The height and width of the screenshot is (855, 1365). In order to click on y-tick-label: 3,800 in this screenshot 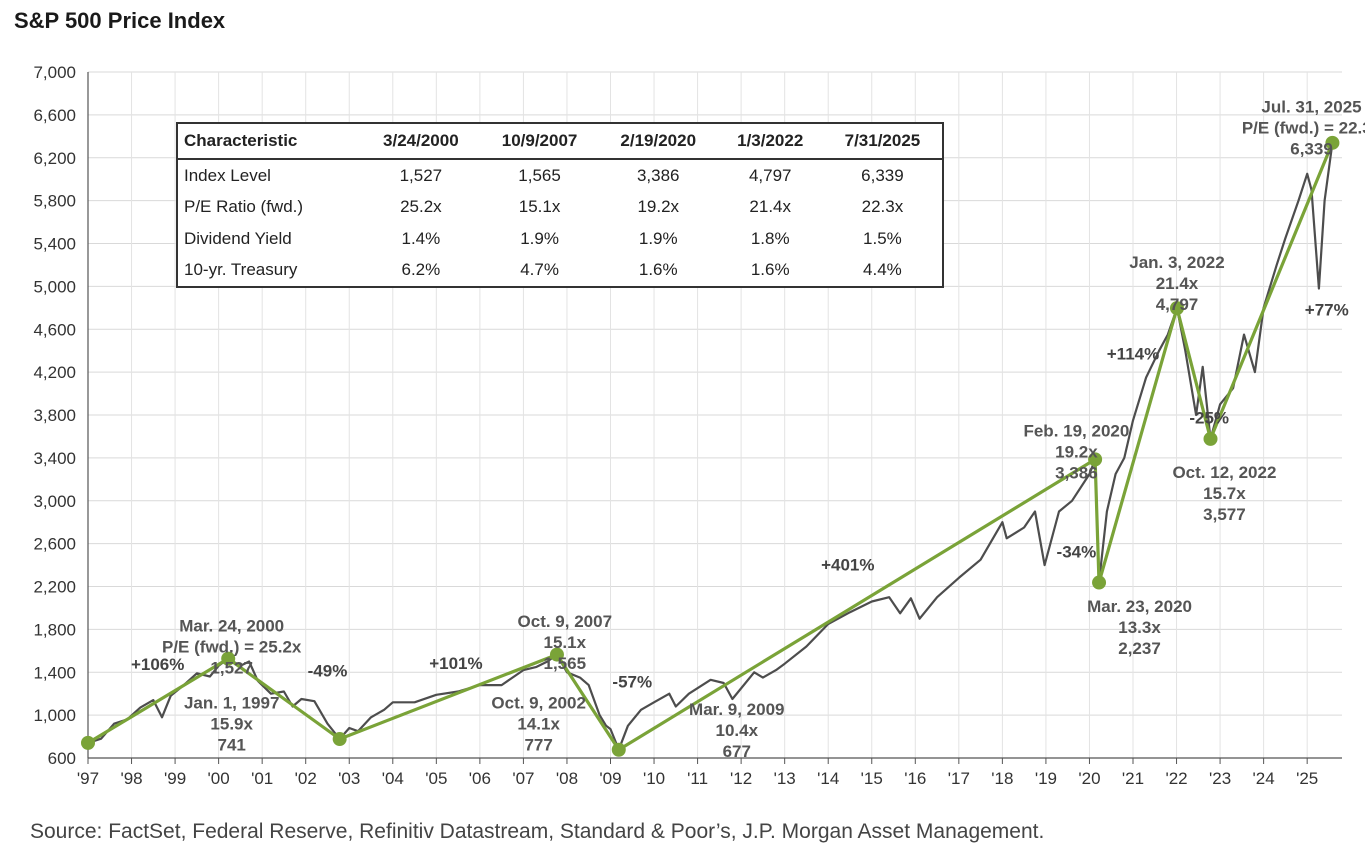, I will do `click(54, 415)`.